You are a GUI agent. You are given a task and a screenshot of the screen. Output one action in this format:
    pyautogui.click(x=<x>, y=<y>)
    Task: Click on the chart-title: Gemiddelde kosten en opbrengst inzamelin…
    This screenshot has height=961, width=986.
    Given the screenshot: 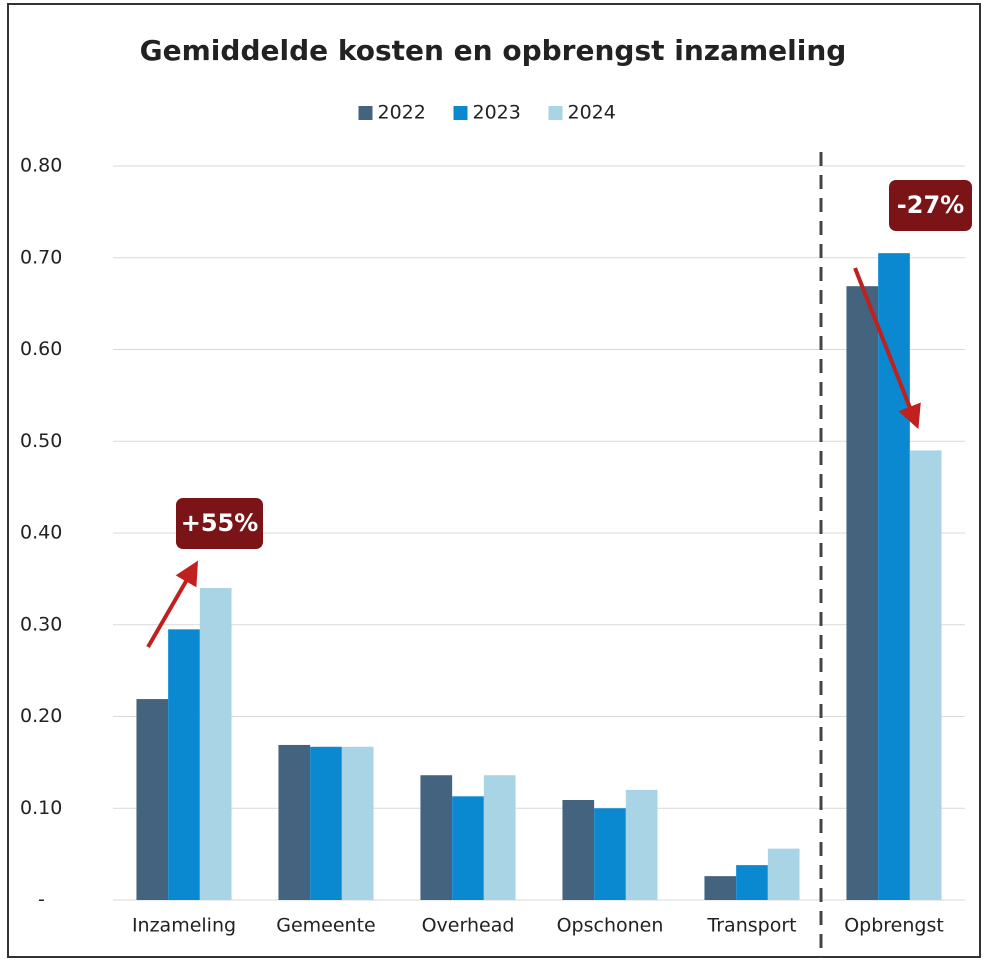 What is the action you would take?
    pyautogui.click(x=493, y=50)
    